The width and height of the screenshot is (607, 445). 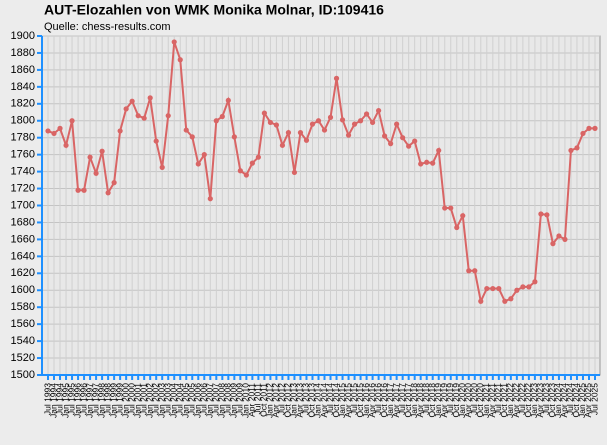 I want to click on x-tick-label: Apr 2024, so click(x=564, y=400).